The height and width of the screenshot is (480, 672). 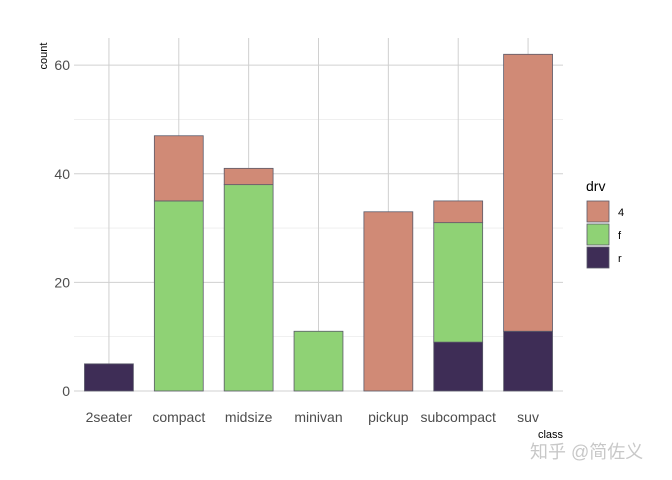 What do you see at coordinates (620, 236) in the screenshot?
I see `legend-label: f` at bounding box center [620, 236].